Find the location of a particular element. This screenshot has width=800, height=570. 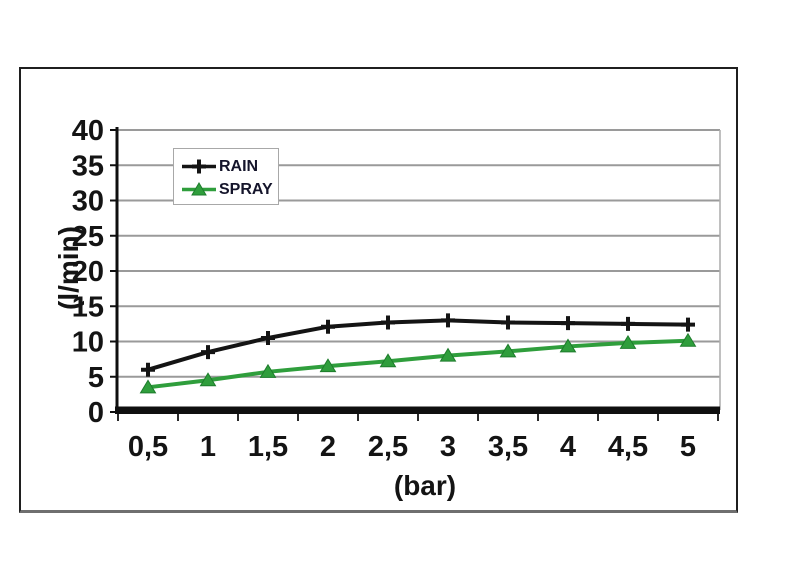

x-tick-label: 4,5 is located at coordinates (628, 447).